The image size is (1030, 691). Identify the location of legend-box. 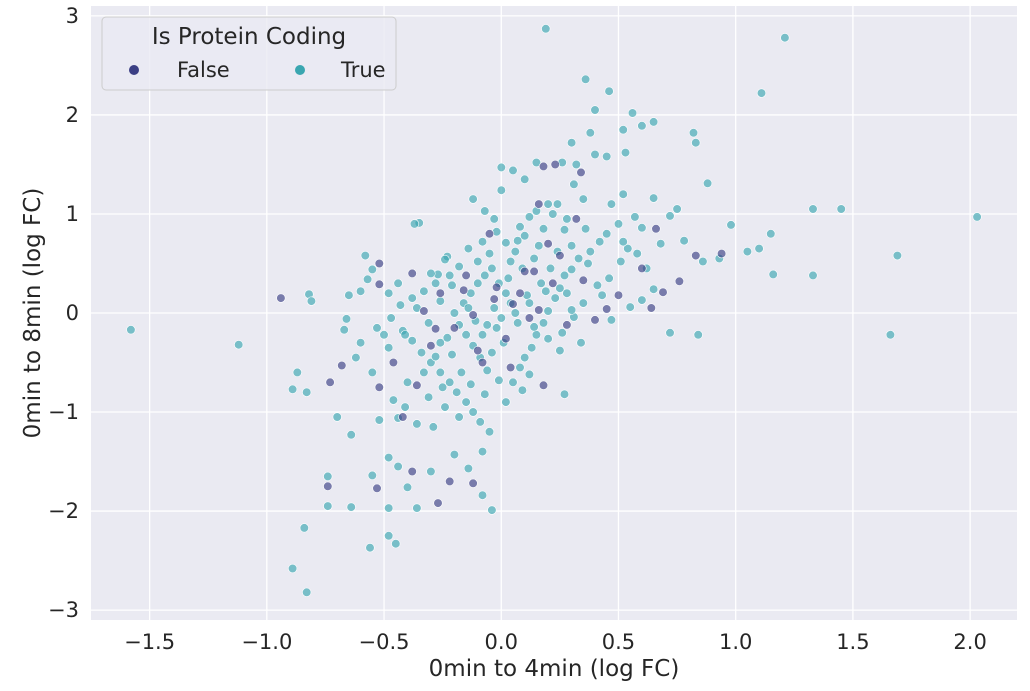
(249, 53).